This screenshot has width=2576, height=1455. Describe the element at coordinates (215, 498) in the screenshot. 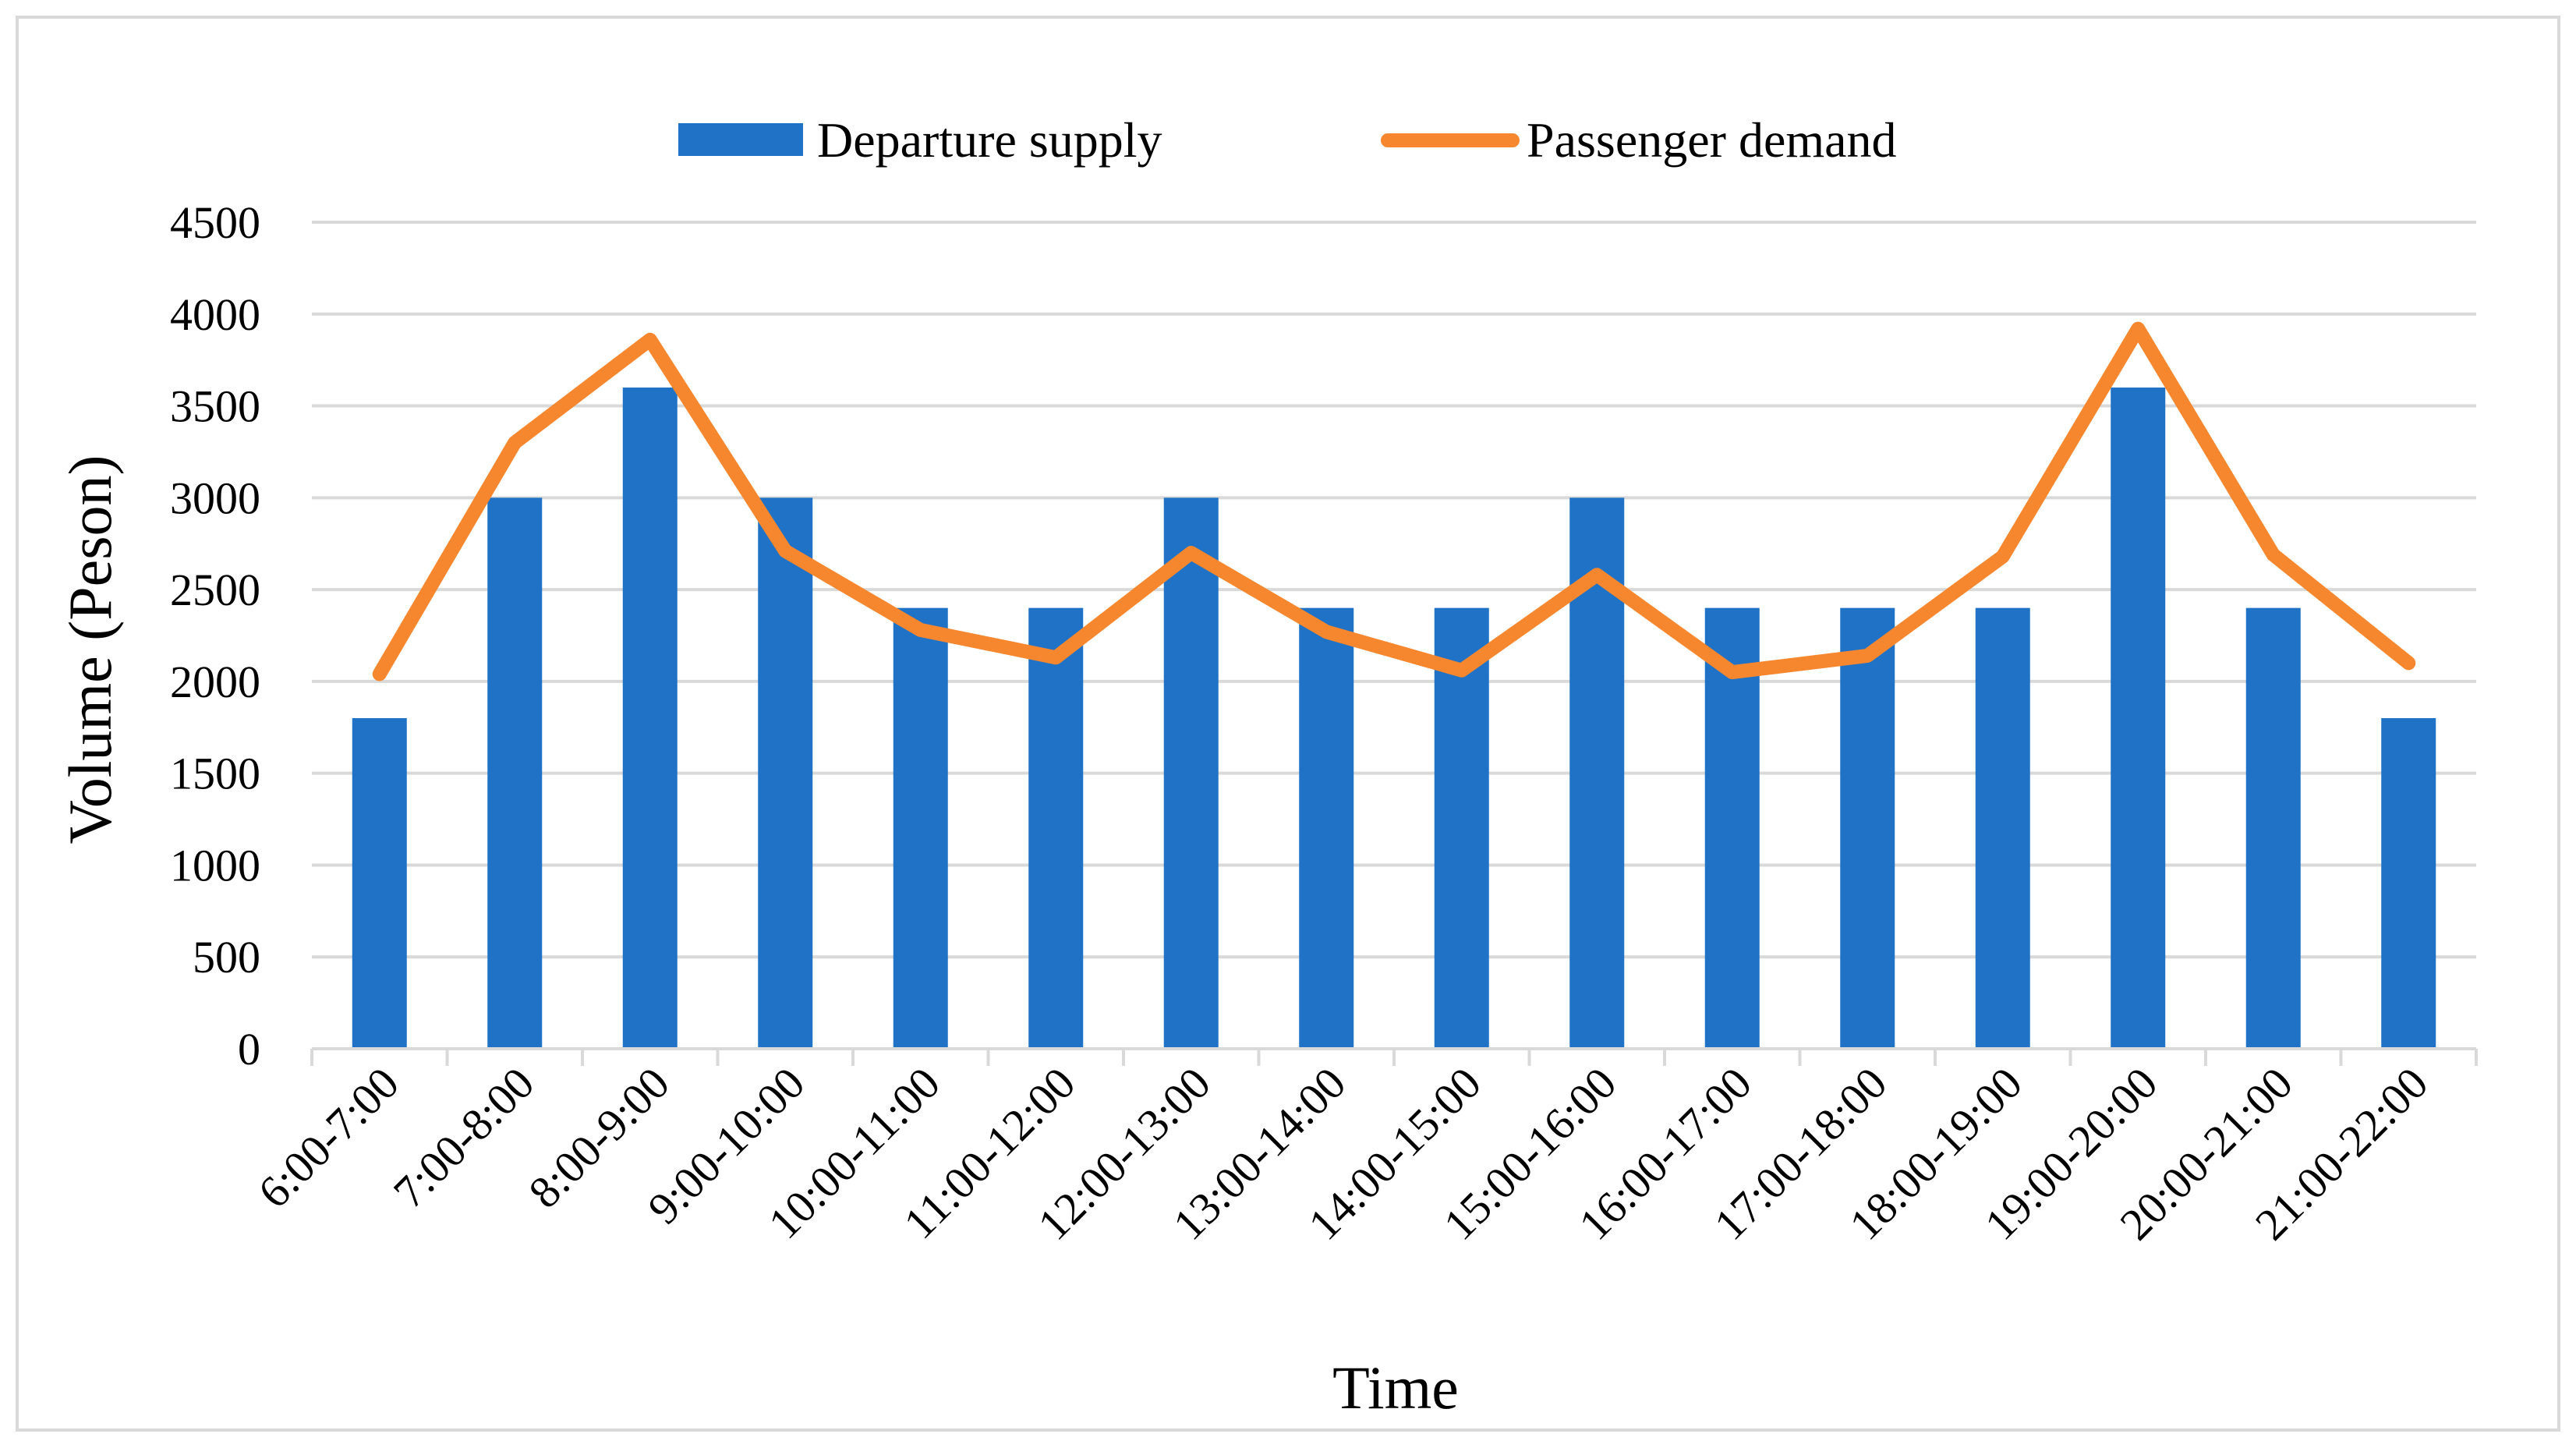

I see `y-tick-label: 3000` at that location.